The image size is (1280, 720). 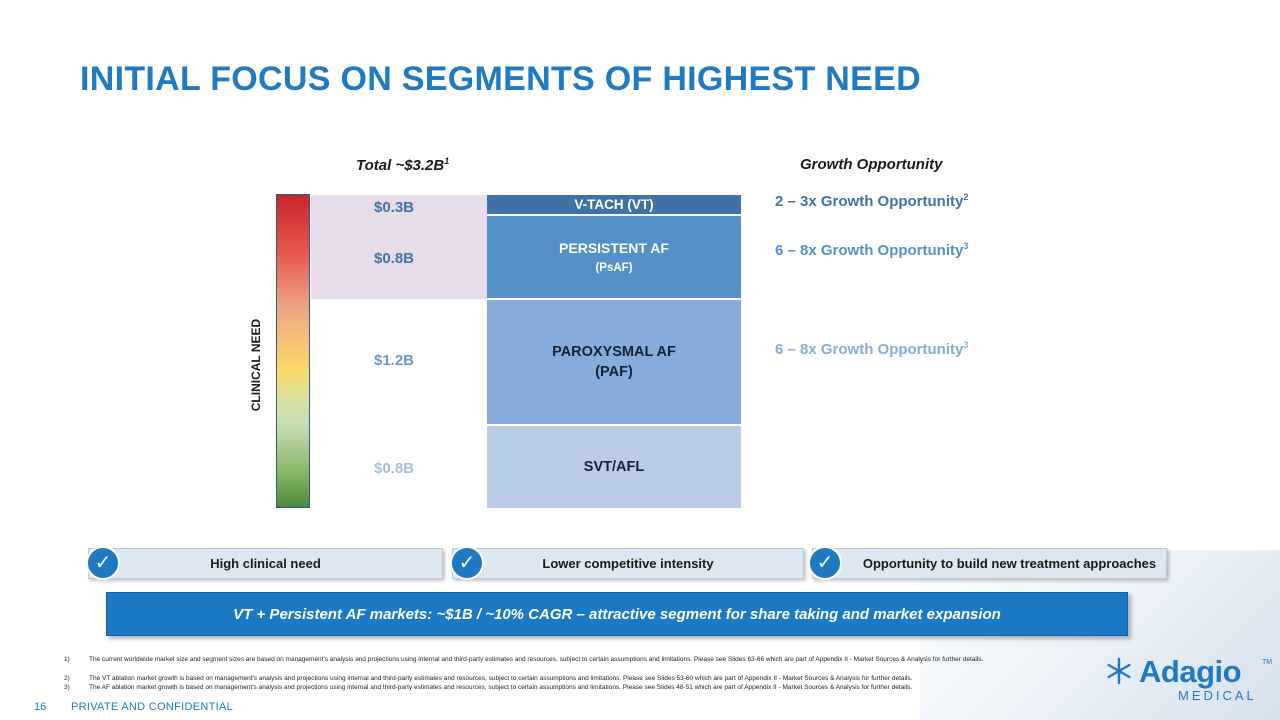 I want to click on snowflake-logo-icon, so click(x=1119, y=671).